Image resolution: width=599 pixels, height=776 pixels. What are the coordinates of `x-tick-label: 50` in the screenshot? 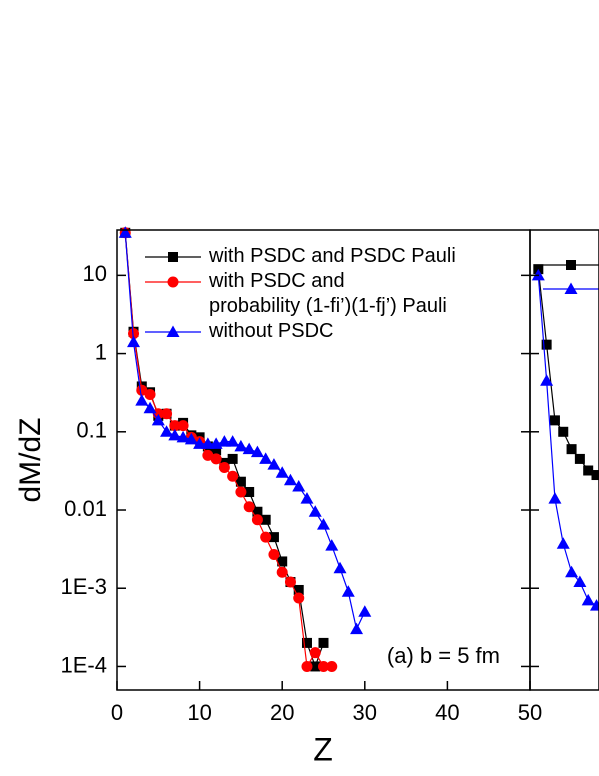 It's located at (530, 712).